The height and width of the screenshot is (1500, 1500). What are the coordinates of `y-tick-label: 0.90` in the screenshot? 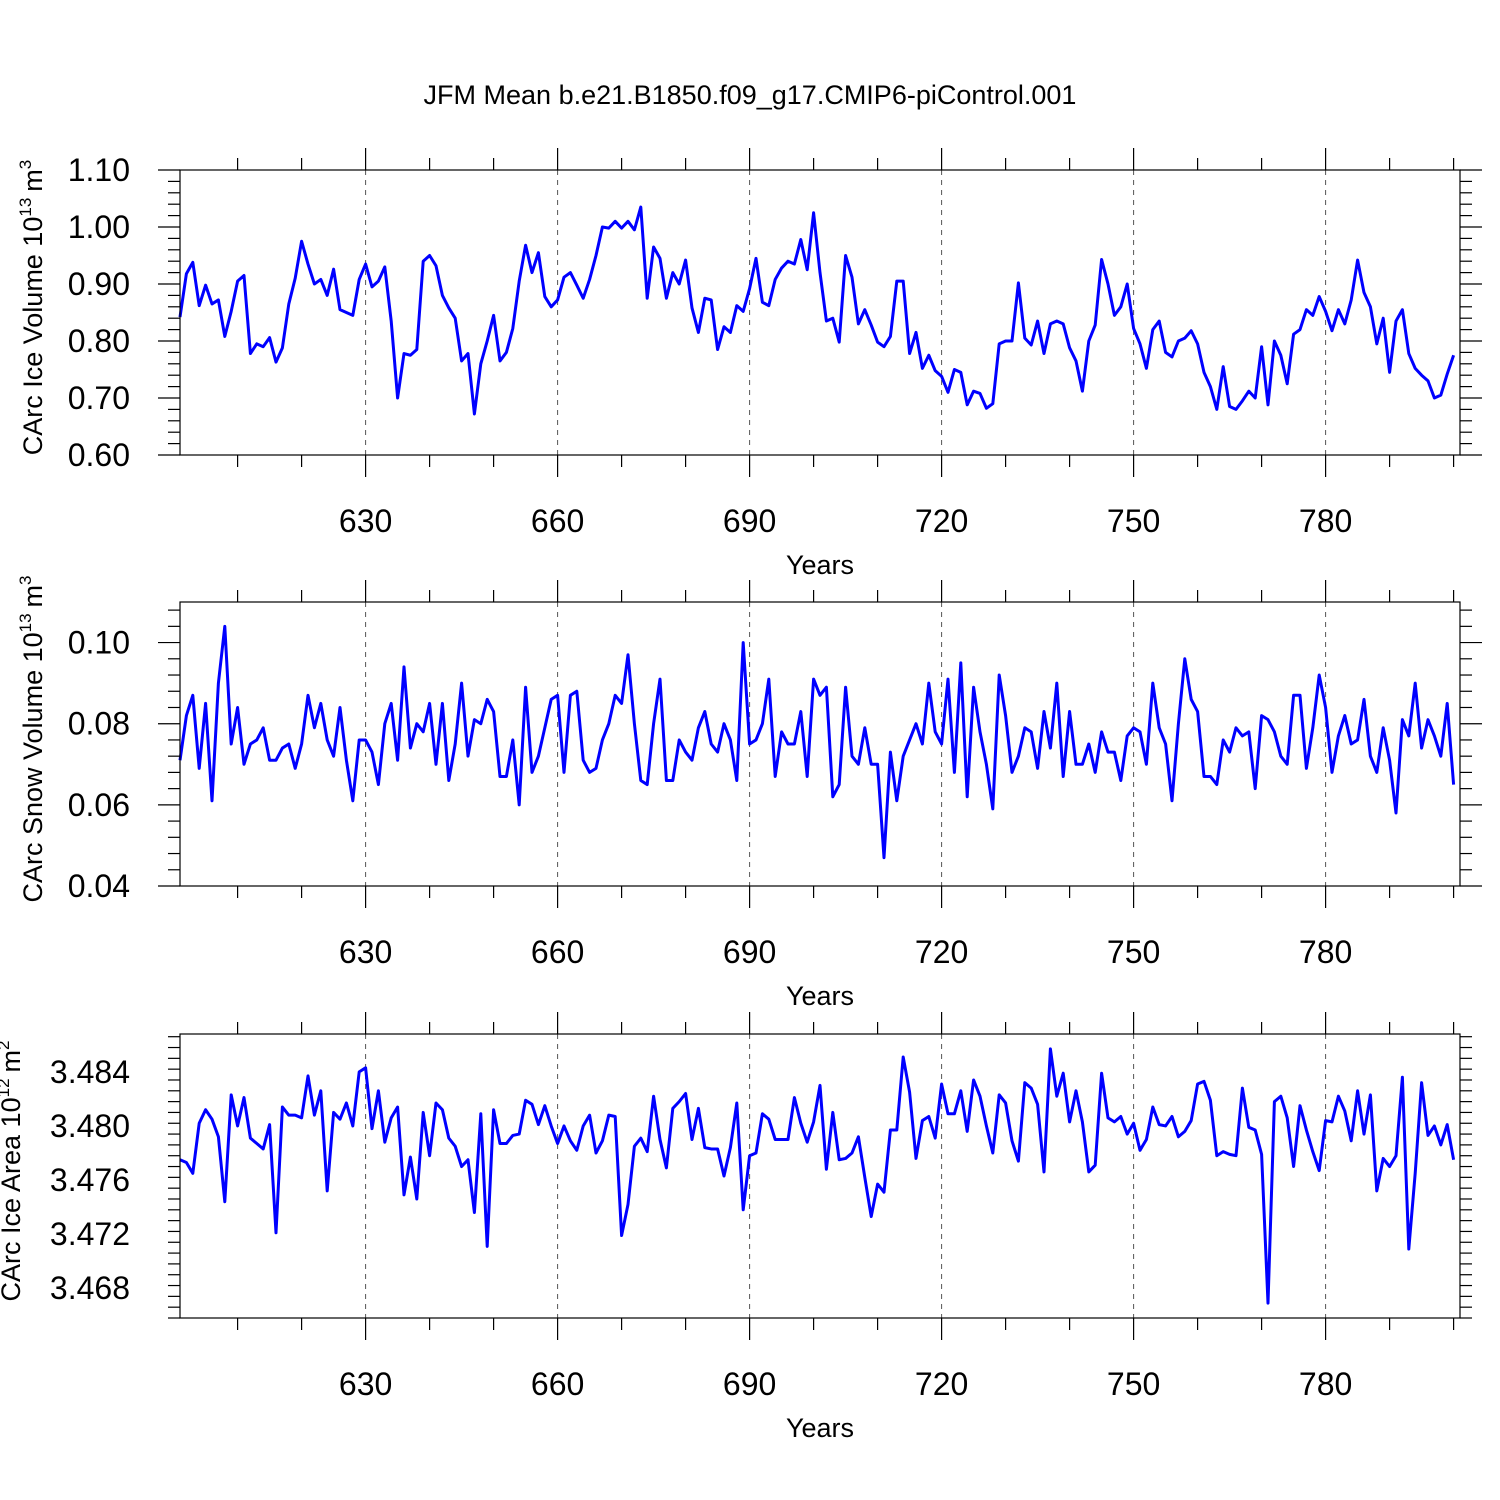 It's located at (99, 284).